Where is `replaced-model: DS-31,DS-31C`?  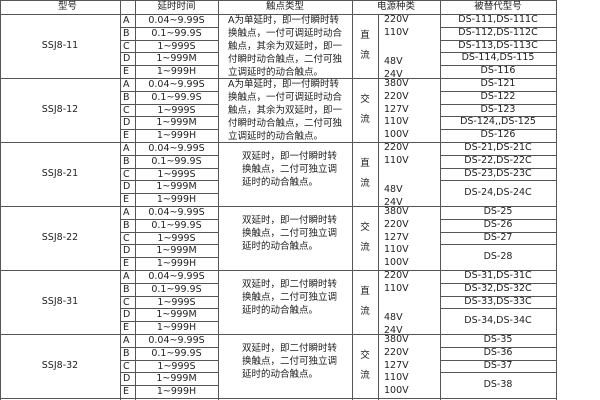
replaced-model: DS-31,DS-31C is located at coordinates (498, 275).